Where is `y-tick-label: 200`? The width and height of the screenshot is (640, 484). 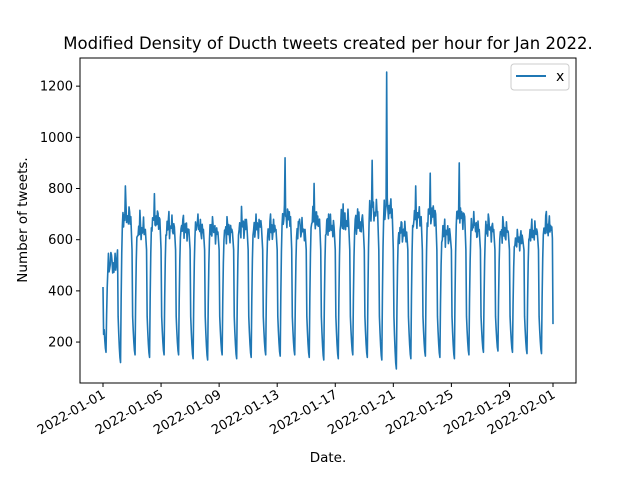 y-tick-label: 200 is located at coordinates (60, 343).